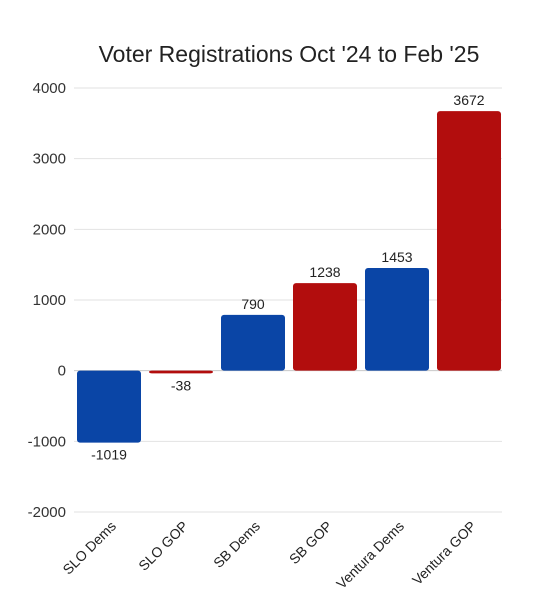  What do you see at coordinates (289, 54) in the screenshot?
I see `chart-title: Voter Registrations Oct '24 to Feb '25` at bounding box center [289, 54].